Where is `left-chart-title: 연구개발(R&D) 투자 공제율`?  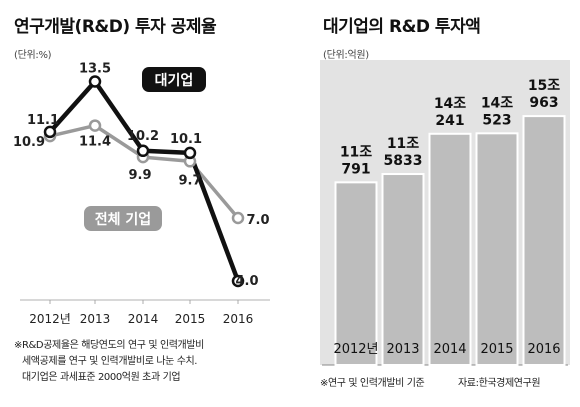
left-chart-title: 연구개발(R&D) 투자 공제율 is located at coordinates (115, 27).